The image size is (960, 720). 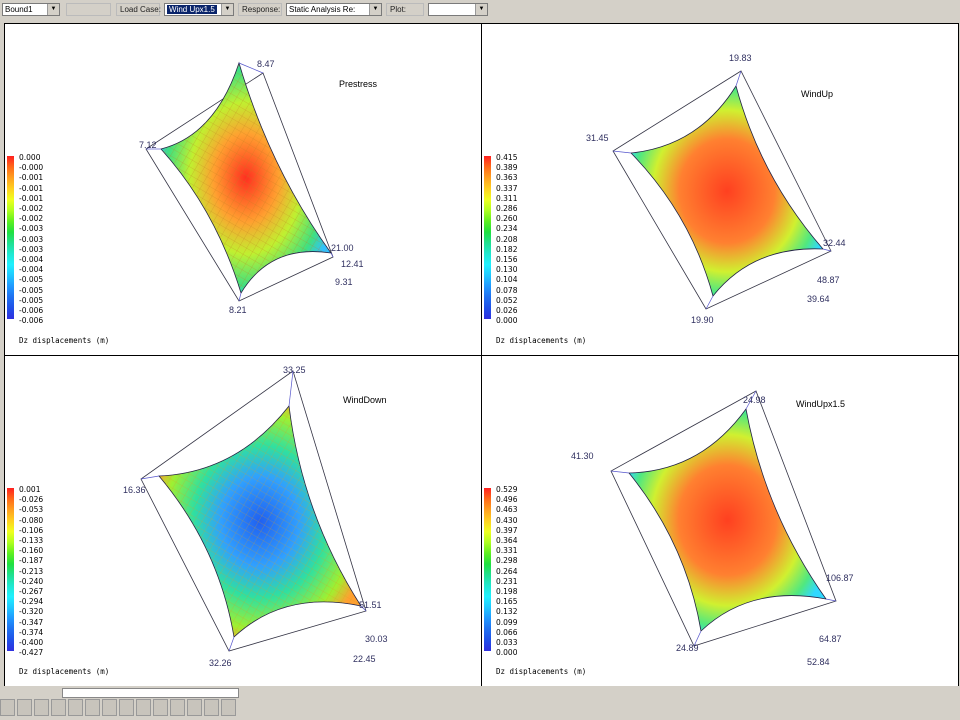 I want to click on reaction-label: 8.47, so click(x=266, y=64).